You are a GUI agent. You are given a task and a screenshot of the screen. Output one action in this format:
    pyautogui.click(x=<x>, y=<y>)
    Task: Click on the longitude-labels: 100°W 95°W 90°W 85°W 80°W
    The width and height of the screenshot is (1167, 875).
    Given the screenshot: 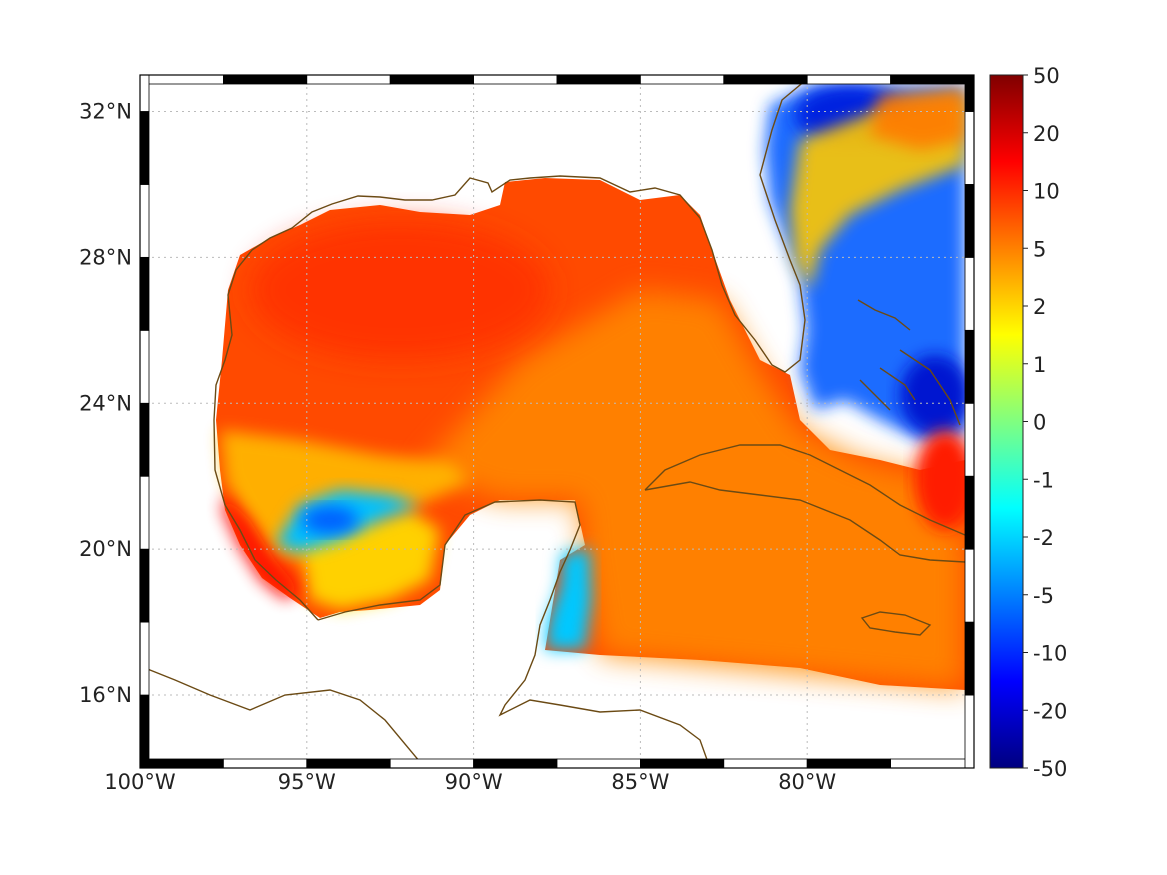 What is the action you would take?
    pyautogui.click(x=470, y=782)
    